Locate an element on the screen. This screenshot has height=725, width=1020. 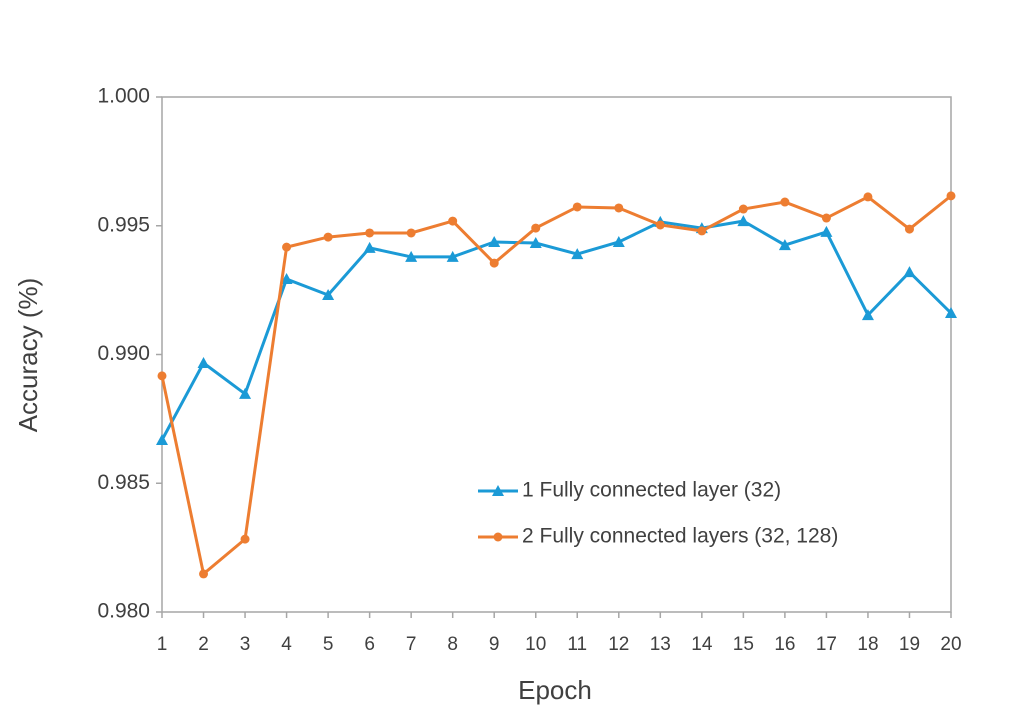
x-tick-label: 8 is located at coordinates (452, 644).